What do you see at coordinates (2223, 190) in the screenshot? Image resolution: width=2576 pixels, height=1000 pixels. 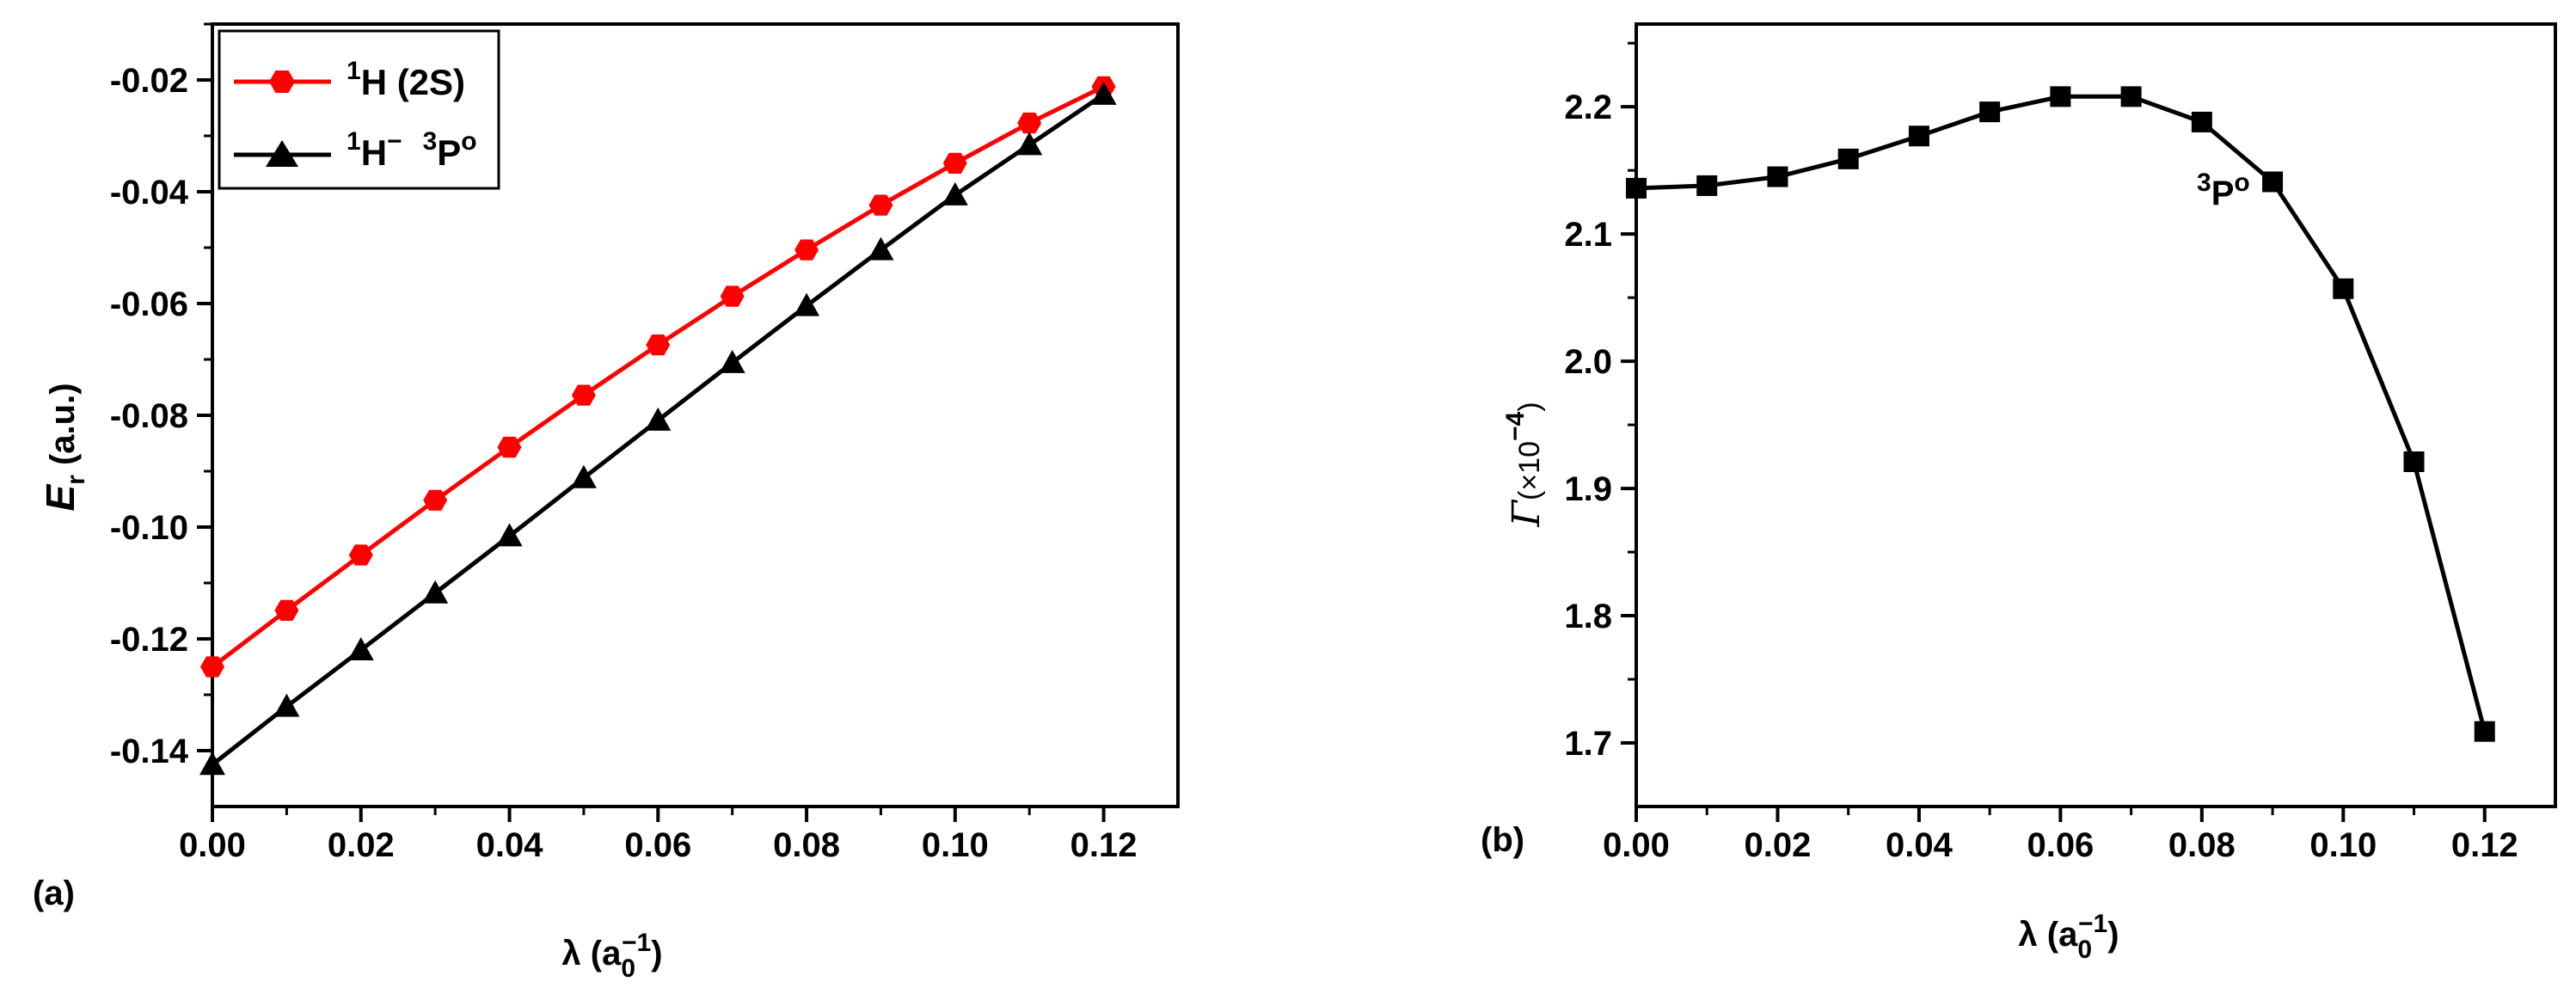 I see `panel-b-annotation-3po: 3Po` at bounding box center [2223, 190].